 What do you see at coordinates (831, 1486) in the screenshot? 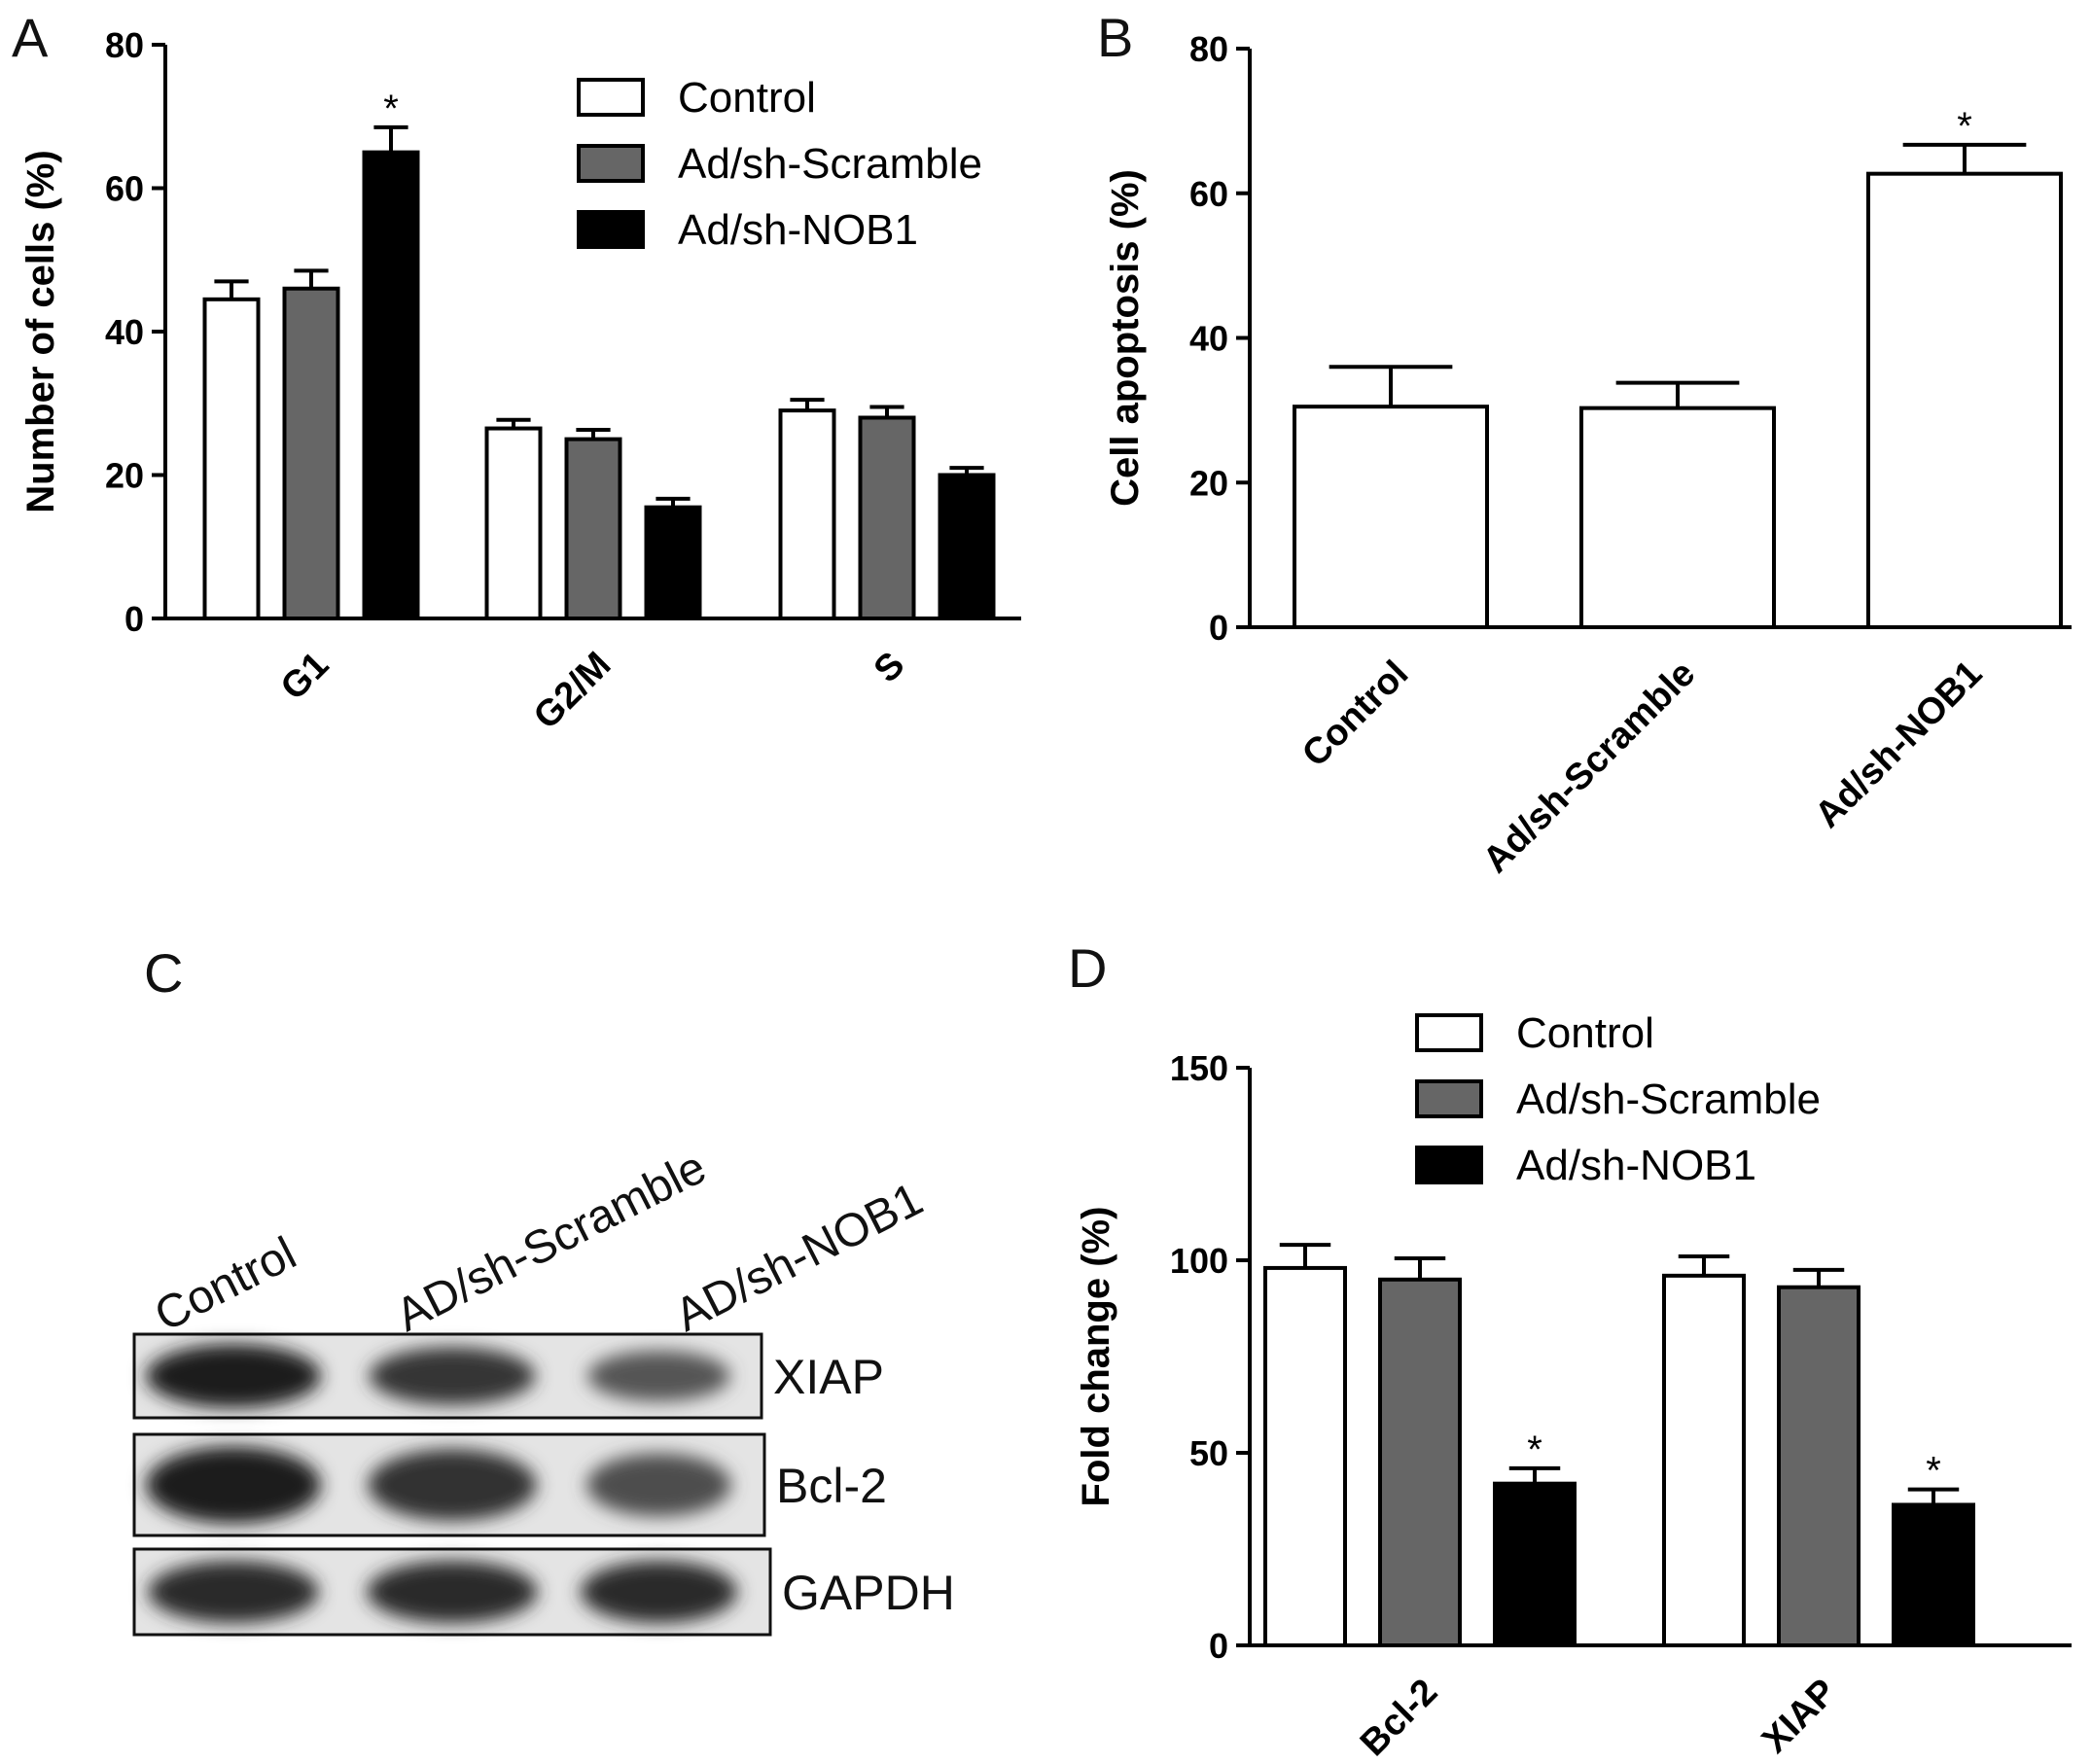
I see `blot-row-label: Bcl-2` at bounding box center [831, 1486].